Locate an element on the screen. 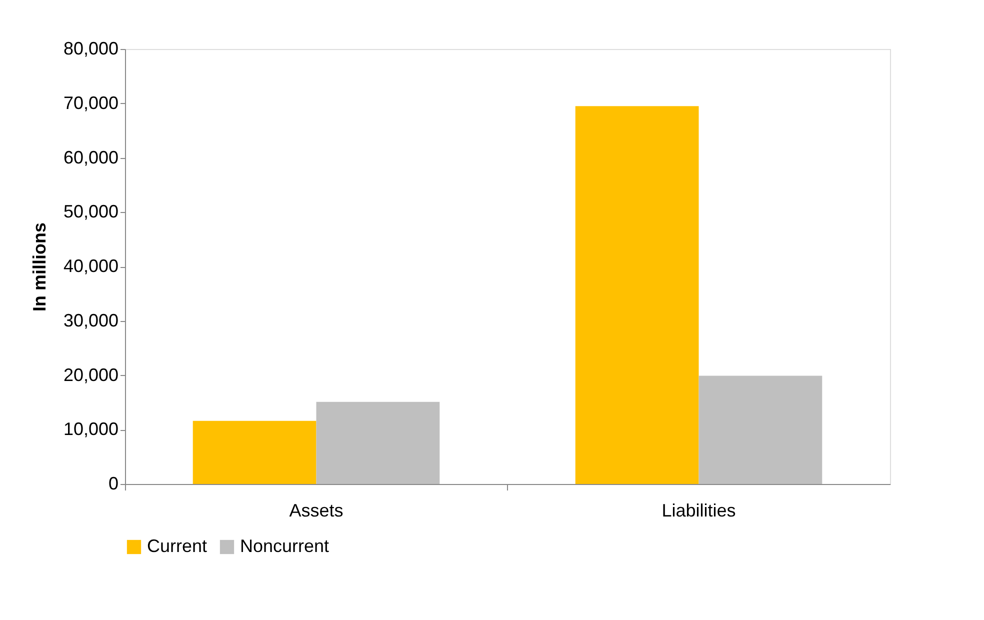 The image size is (984, 620). y-tick-label: 40,000 is located at coordinates (90, 266).